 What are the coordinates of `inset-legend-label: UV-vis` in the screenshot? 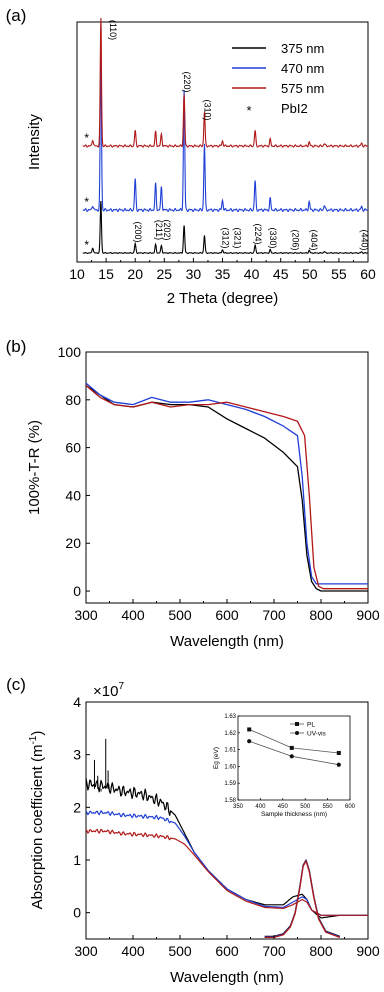 It's located at (317, 734).